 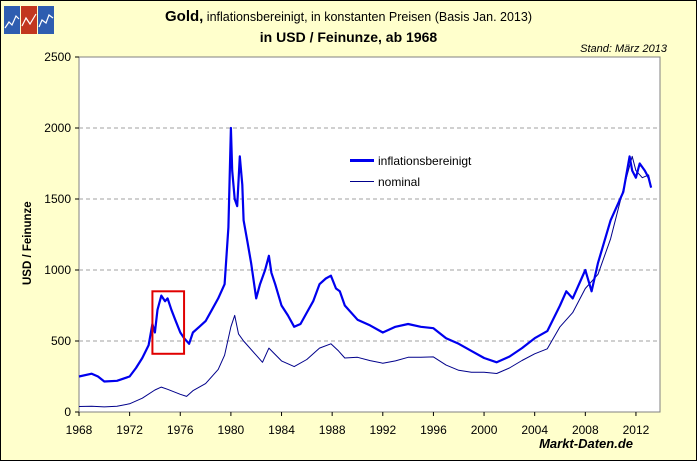 What do you see at coordinates (433, 430) in the screenshot?
I see `x-tick-label: 1996` at bounding box center [433, 430].